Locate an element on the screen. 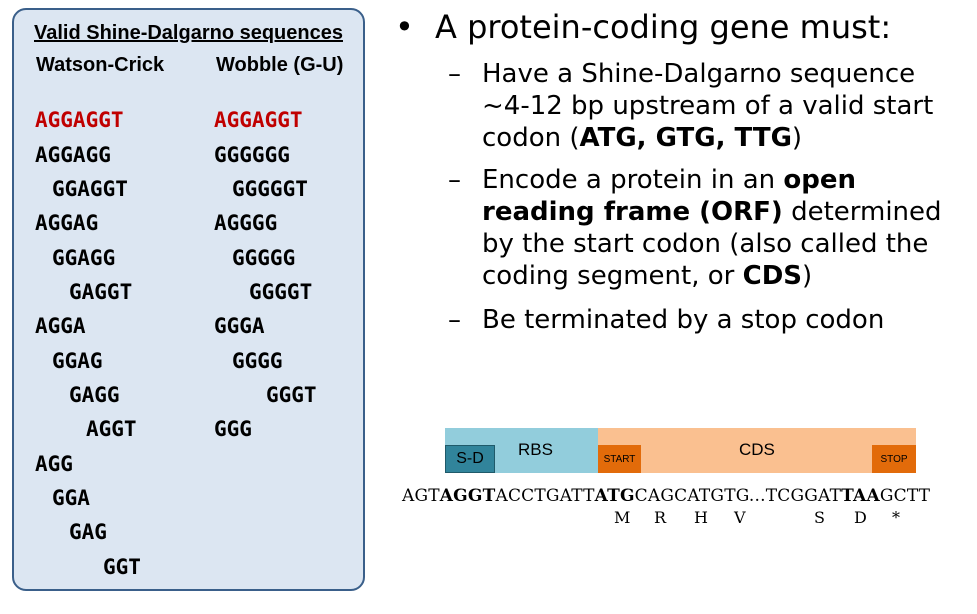 The width and height of the screenshot is (977, 614). wobble-header: Wobble (G-U) is located at coordinates (280, 65).